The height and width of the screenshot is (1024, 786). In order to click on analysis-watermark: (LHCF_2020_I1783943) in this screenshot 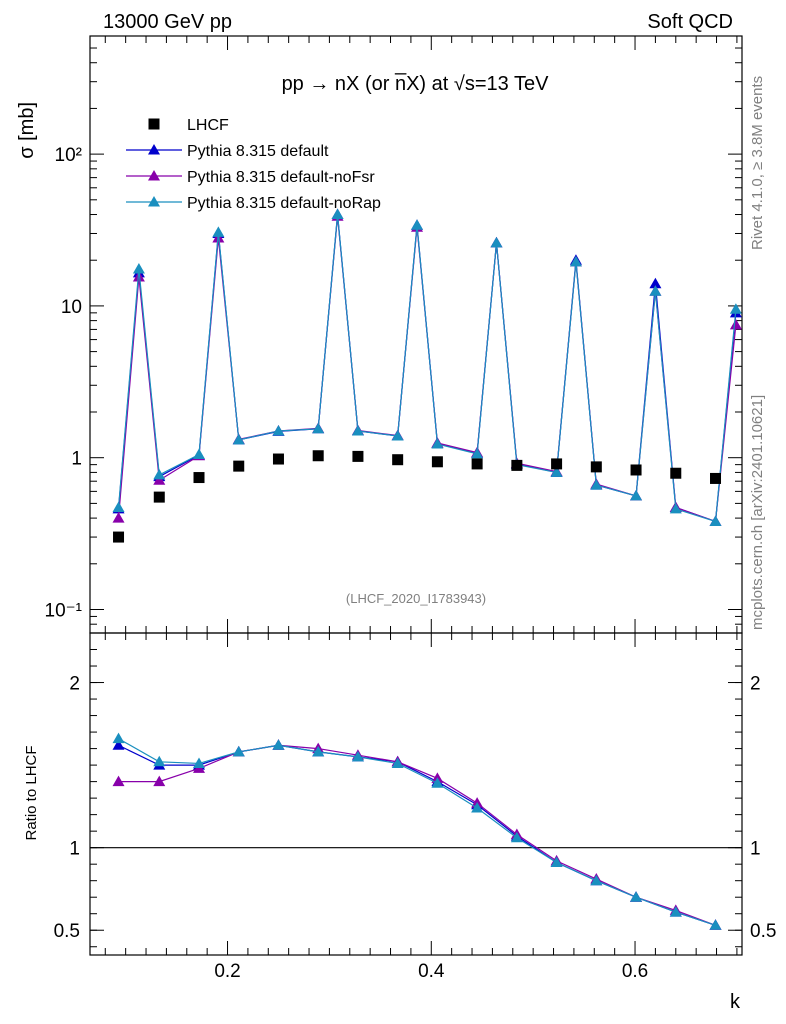, I will do `click(416, 598)`.